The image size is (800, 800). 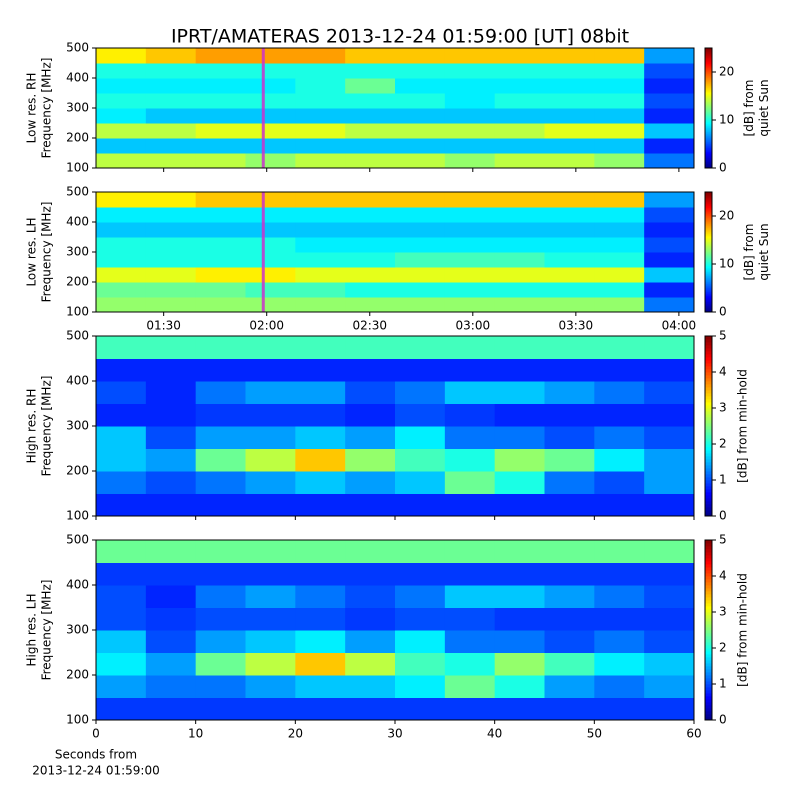 I want to click on y-axis-label: Frequency [MHz], so click(x=47, y=426).